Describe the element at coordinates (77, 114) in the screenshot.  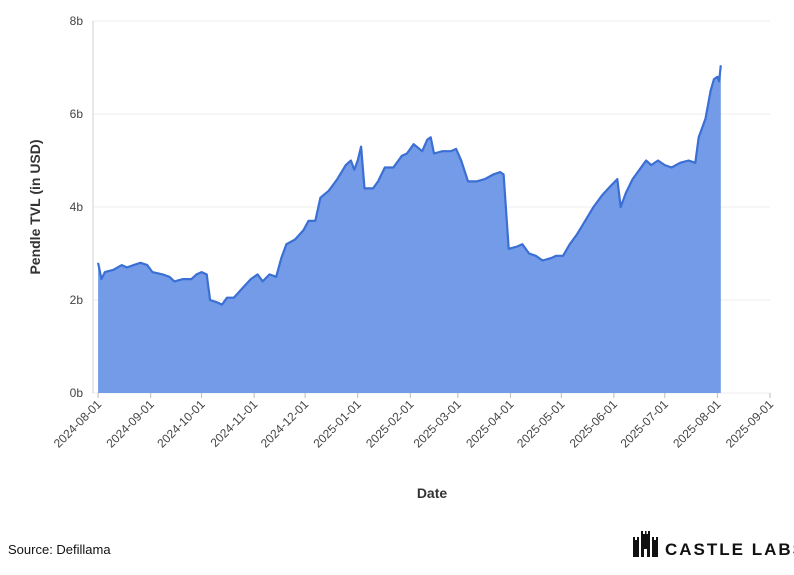
I see `y-tick-label: 6b` at that location.